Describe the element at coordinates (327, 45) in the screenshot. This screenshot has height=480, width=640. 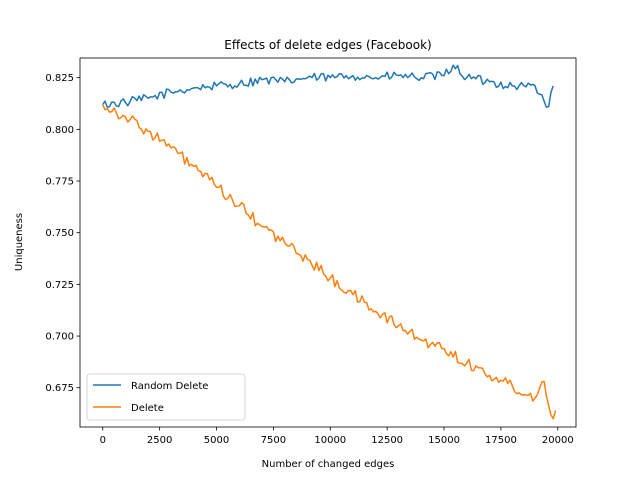
I see `chart-title: Effects of delete edges (Facebook)` at that location.